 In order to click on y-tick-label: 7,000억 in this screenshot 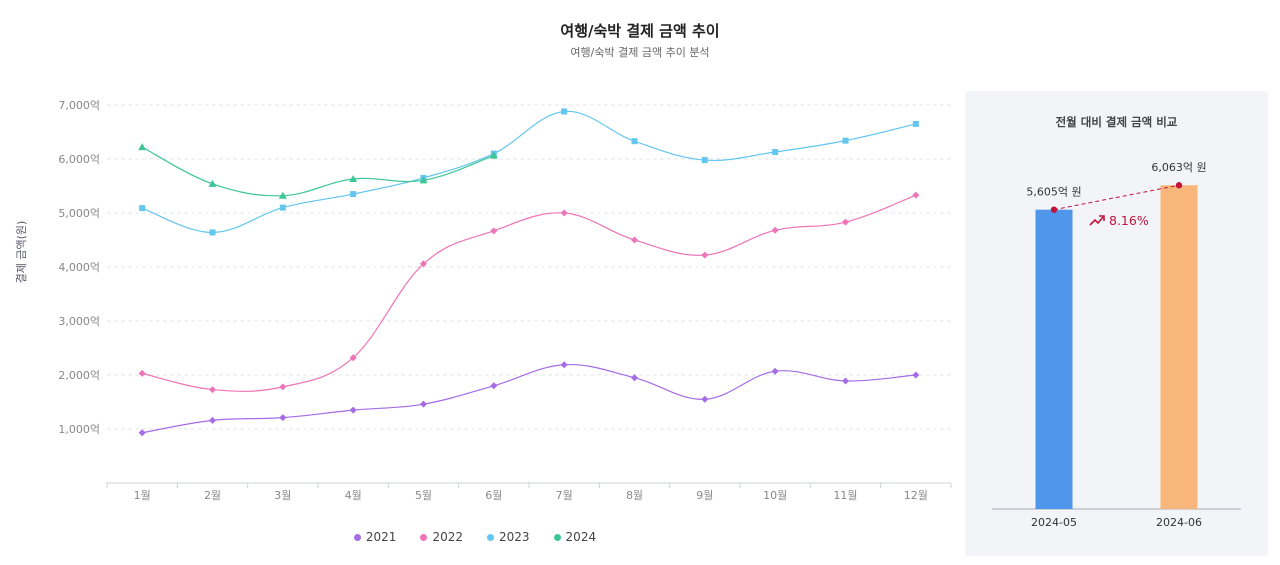, I will do `click(79, 105)`.